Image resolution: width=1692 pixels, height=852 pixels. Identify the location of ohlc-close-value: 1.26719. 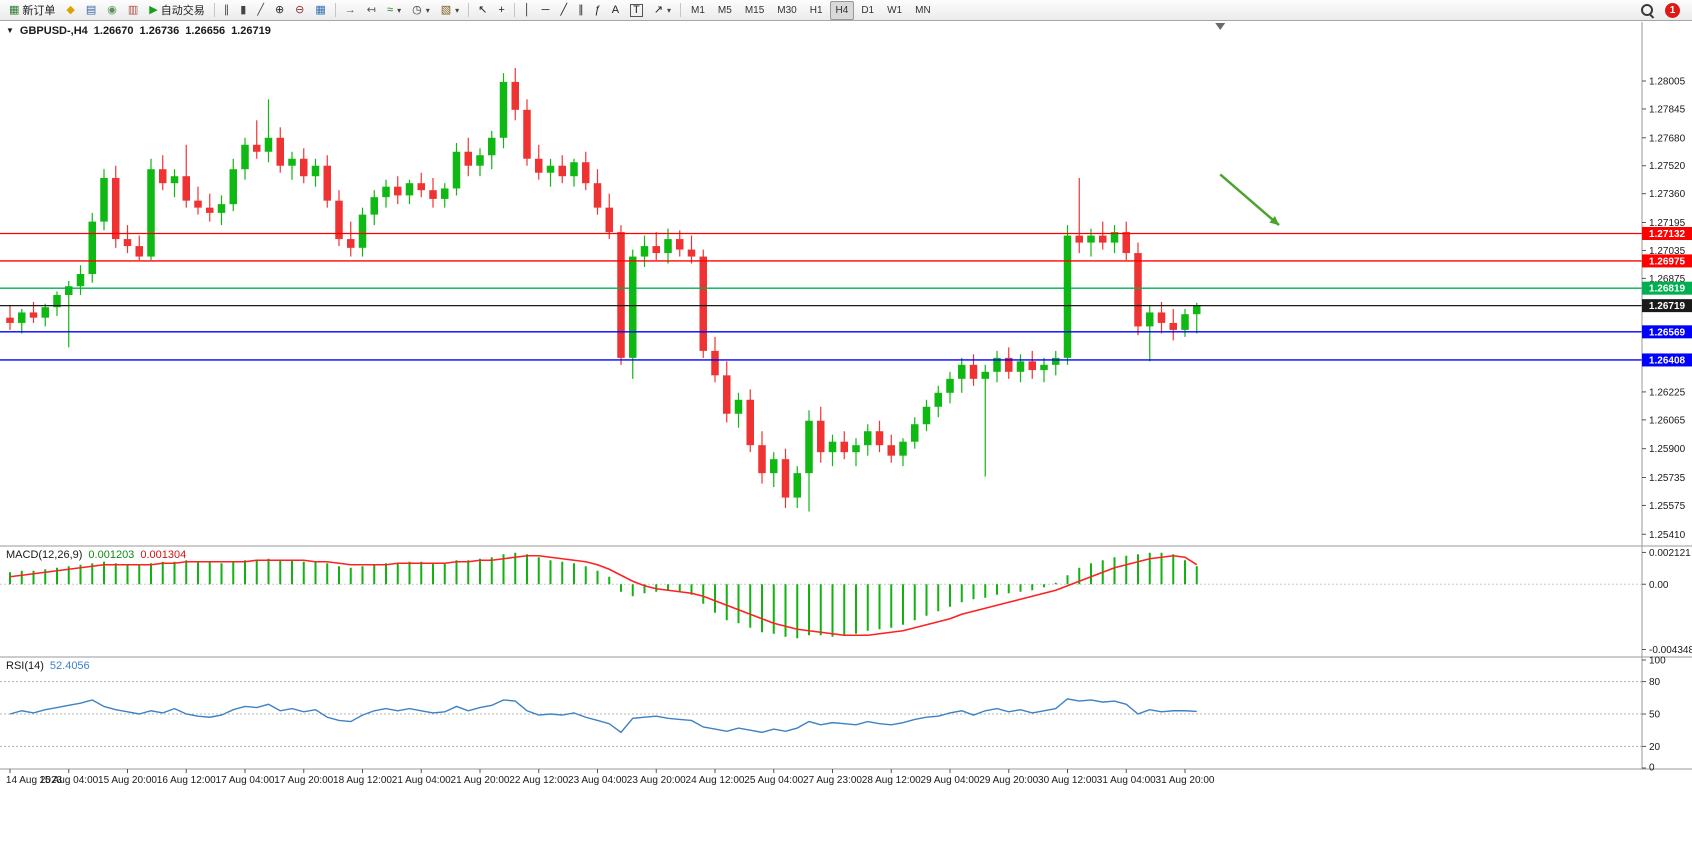
(251, 31).